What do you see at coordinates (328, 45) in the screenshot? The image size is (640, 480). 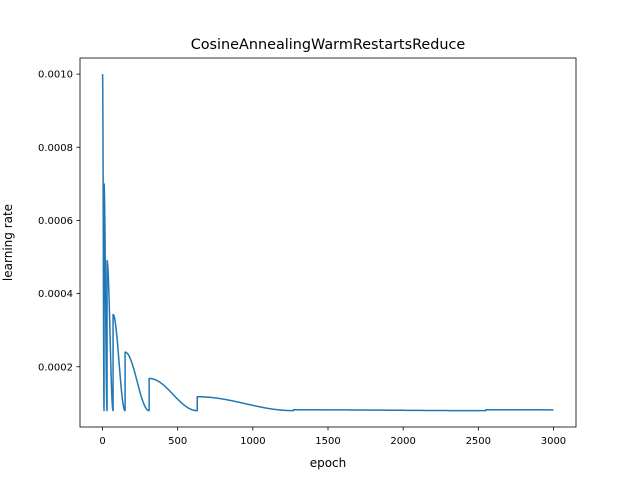 I see `chart-title: CosineAnnealingWarmRestartsReduce` at bounding box center [328, 45].